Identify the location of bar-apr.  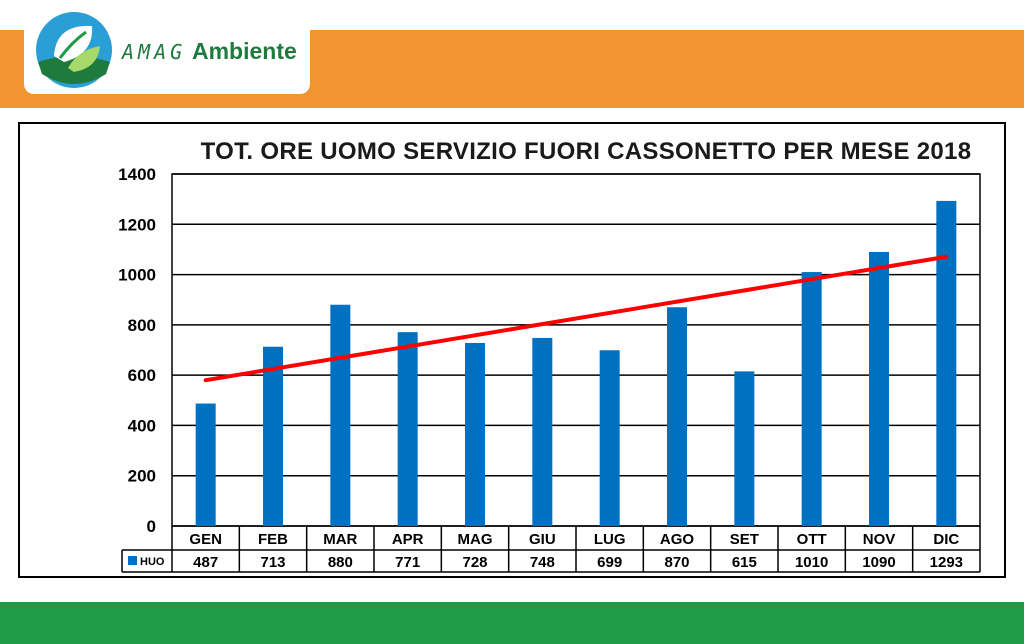
(407, 429).